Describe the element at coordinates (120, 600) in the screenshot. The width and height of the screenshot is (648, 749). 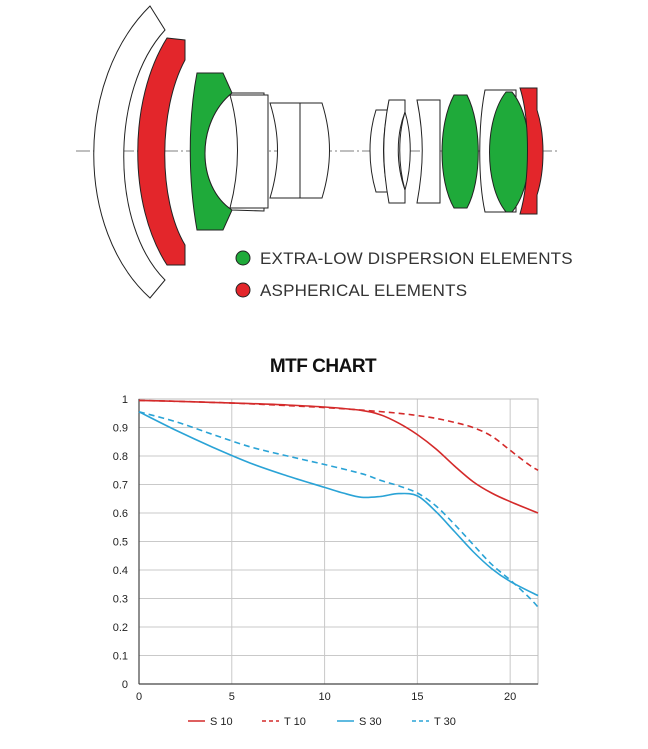
I see `y-tick-label: 0.3` at that location.